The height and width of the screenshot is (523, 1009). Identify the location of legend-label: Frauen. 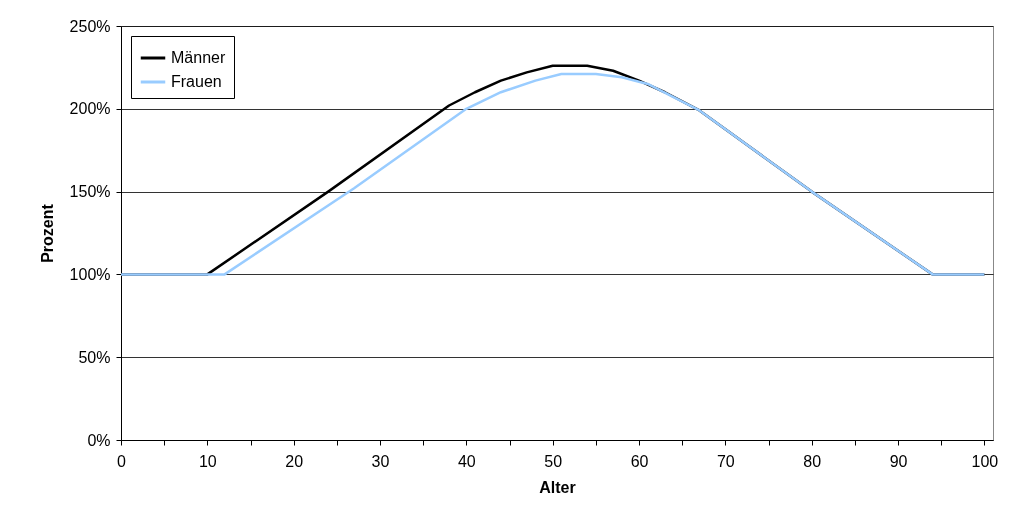
(196, 81).